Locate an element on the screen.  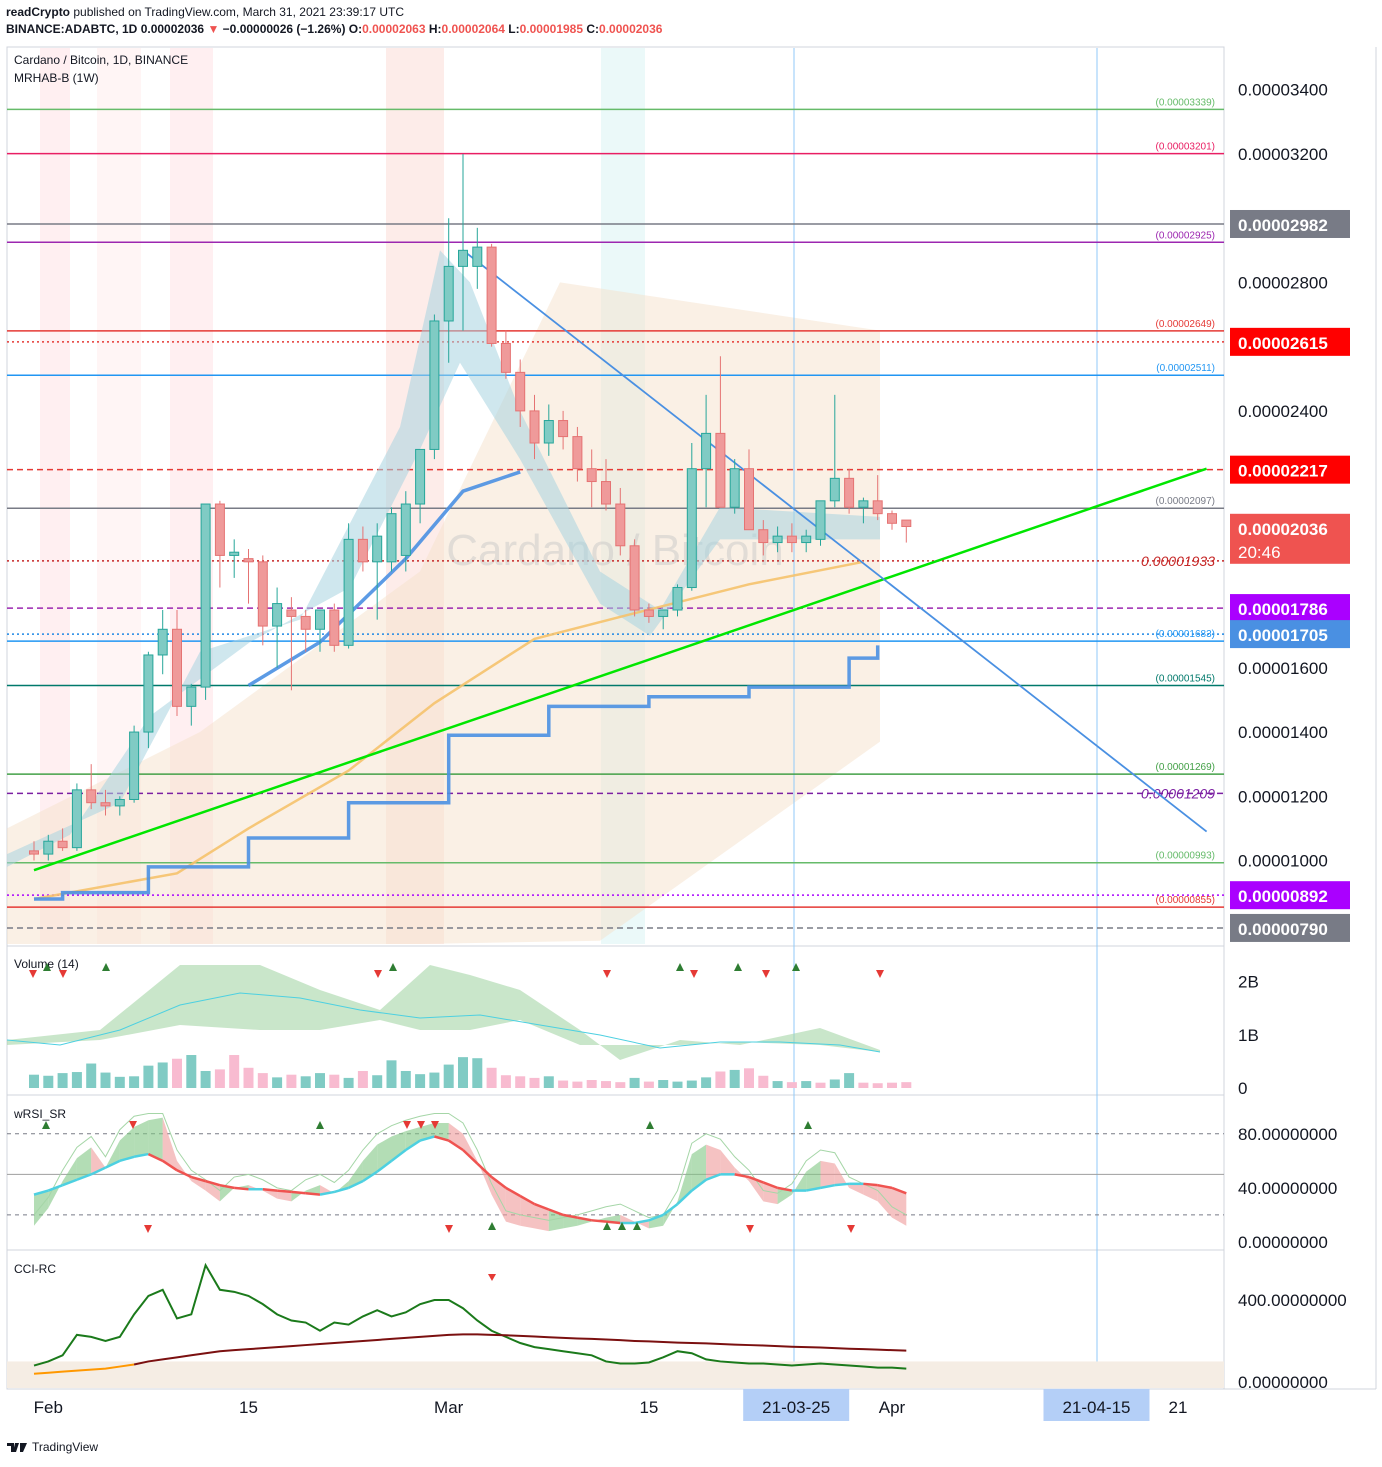
level-label: (0.00003339) is located at coordinates (1186, 102).